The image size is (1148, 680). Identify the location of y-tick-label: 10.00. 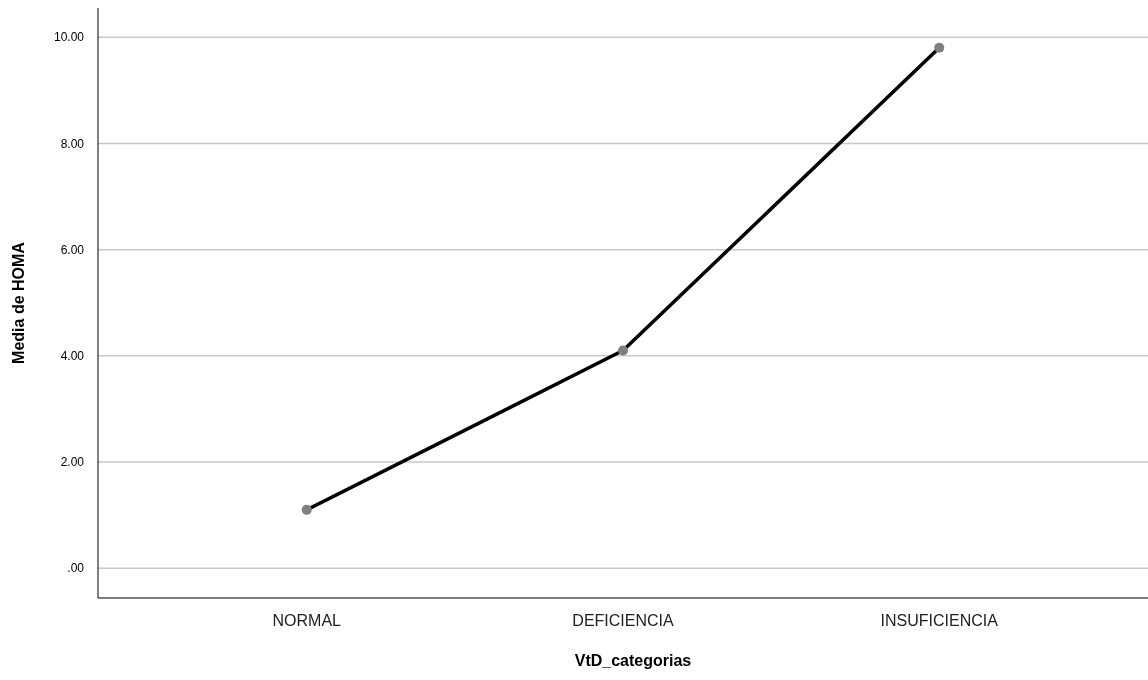
(69, 37).